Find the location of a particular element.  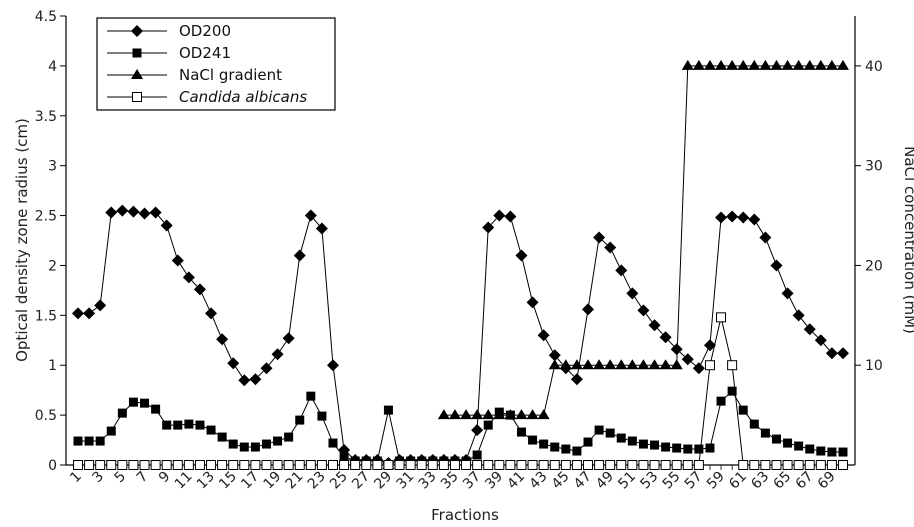

x-tick-label: 21 is located at coordinates (295, 481).